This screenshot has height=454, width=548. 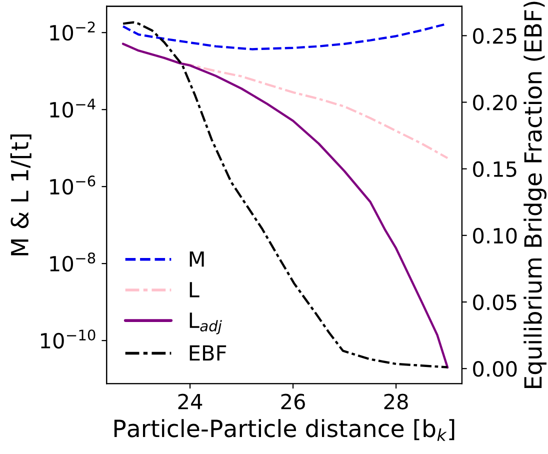 I want to click on y2-axis-title: Equilibrium Bridge Fraction (EBF), so click(x=535, y=195).